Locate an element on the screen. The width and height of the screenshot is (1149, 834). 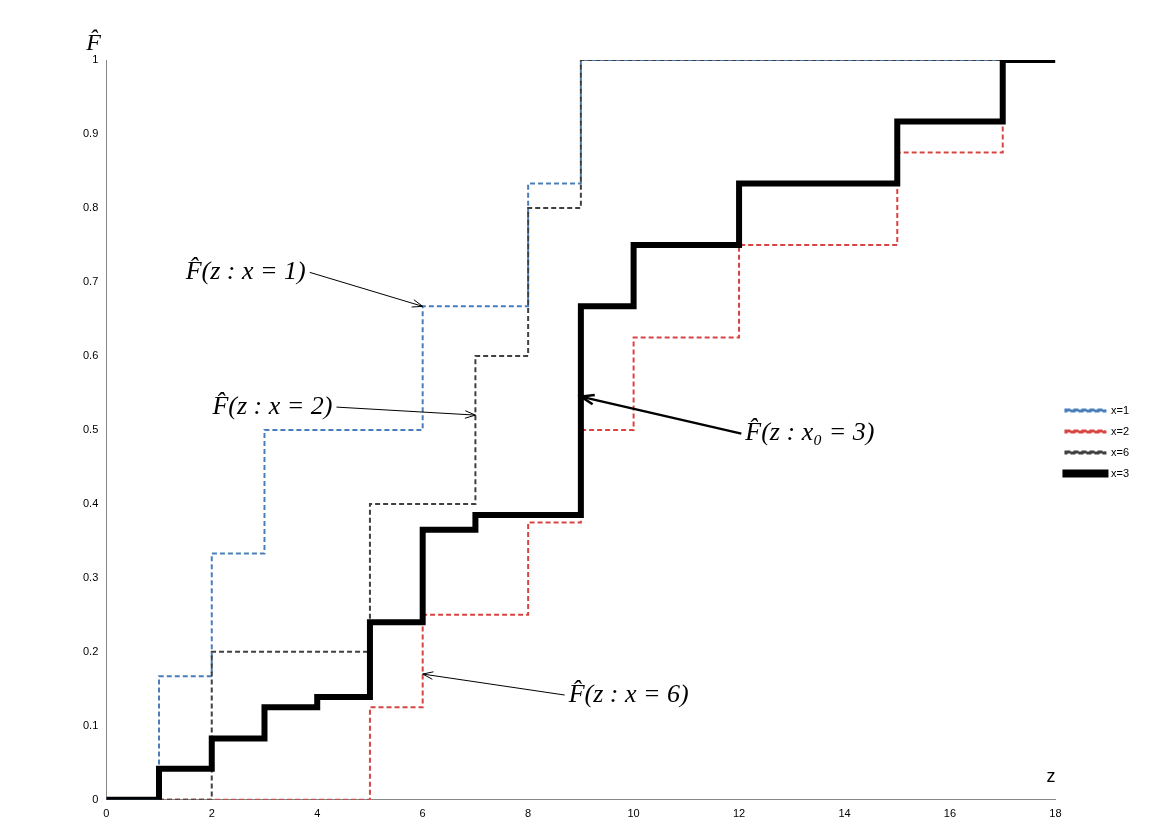
x-tick-label: 14 is located at coordinates (844, 813).